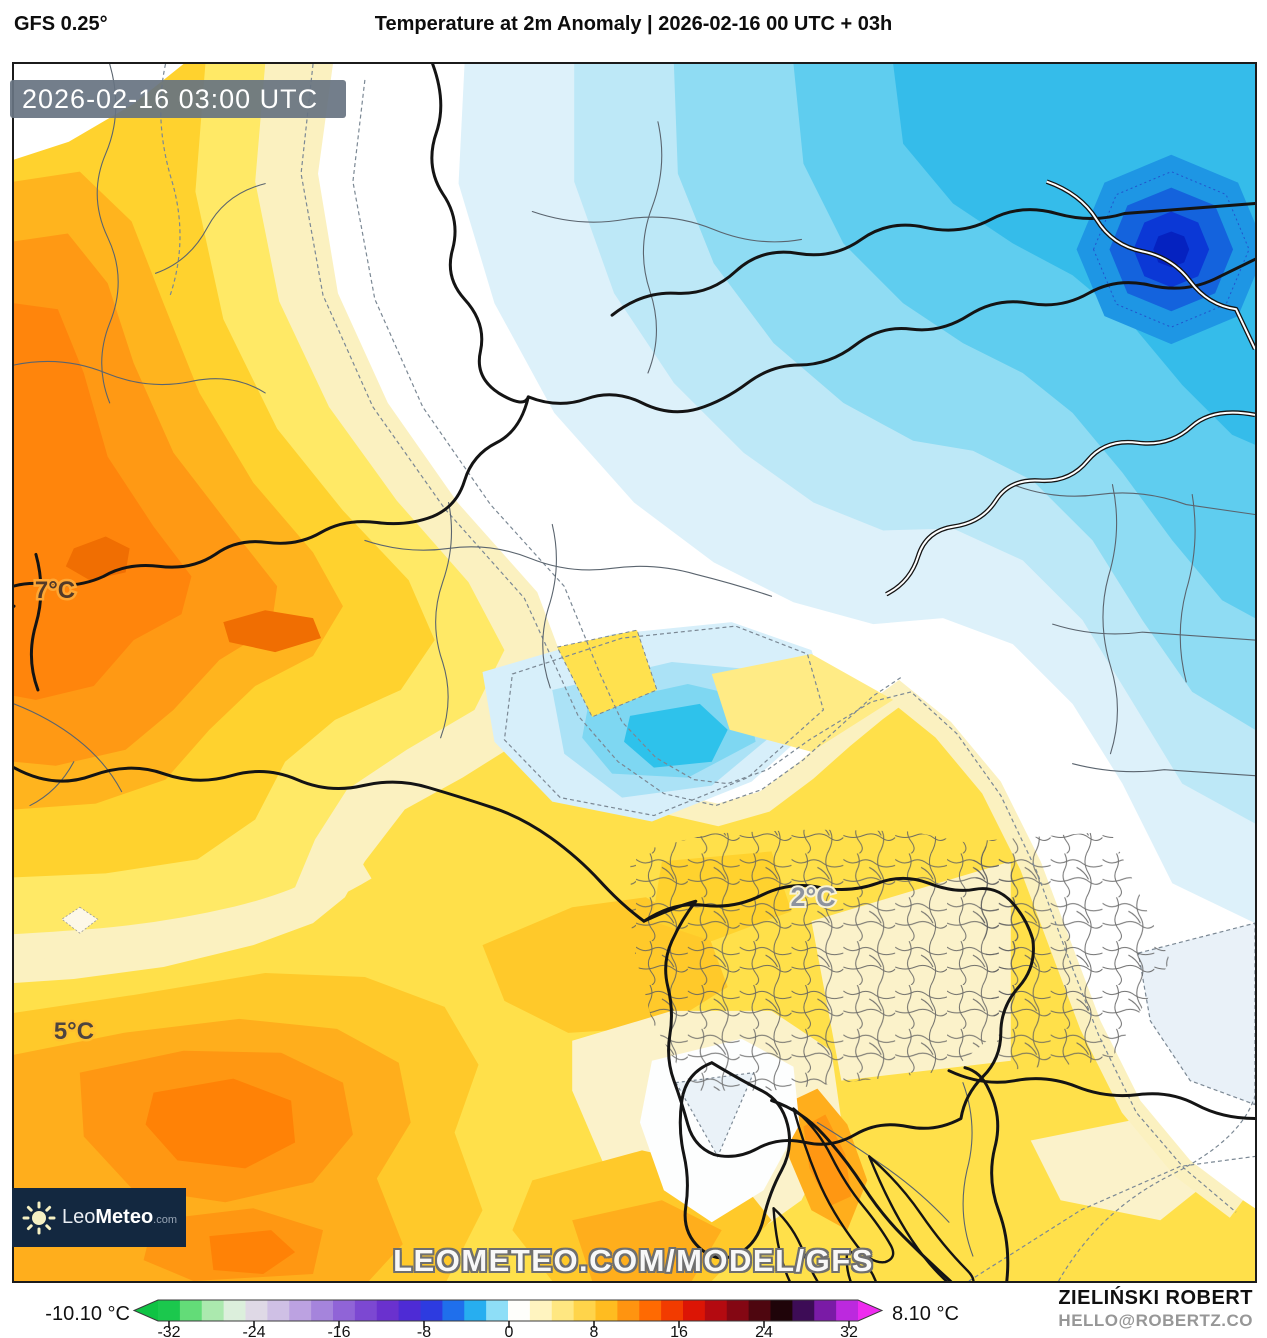 This screenshot has height=1338, width=1267. Describe the element at coordinates (825, 960) in the screenshot. I see `slovenia-municipal-mesh` at that location.